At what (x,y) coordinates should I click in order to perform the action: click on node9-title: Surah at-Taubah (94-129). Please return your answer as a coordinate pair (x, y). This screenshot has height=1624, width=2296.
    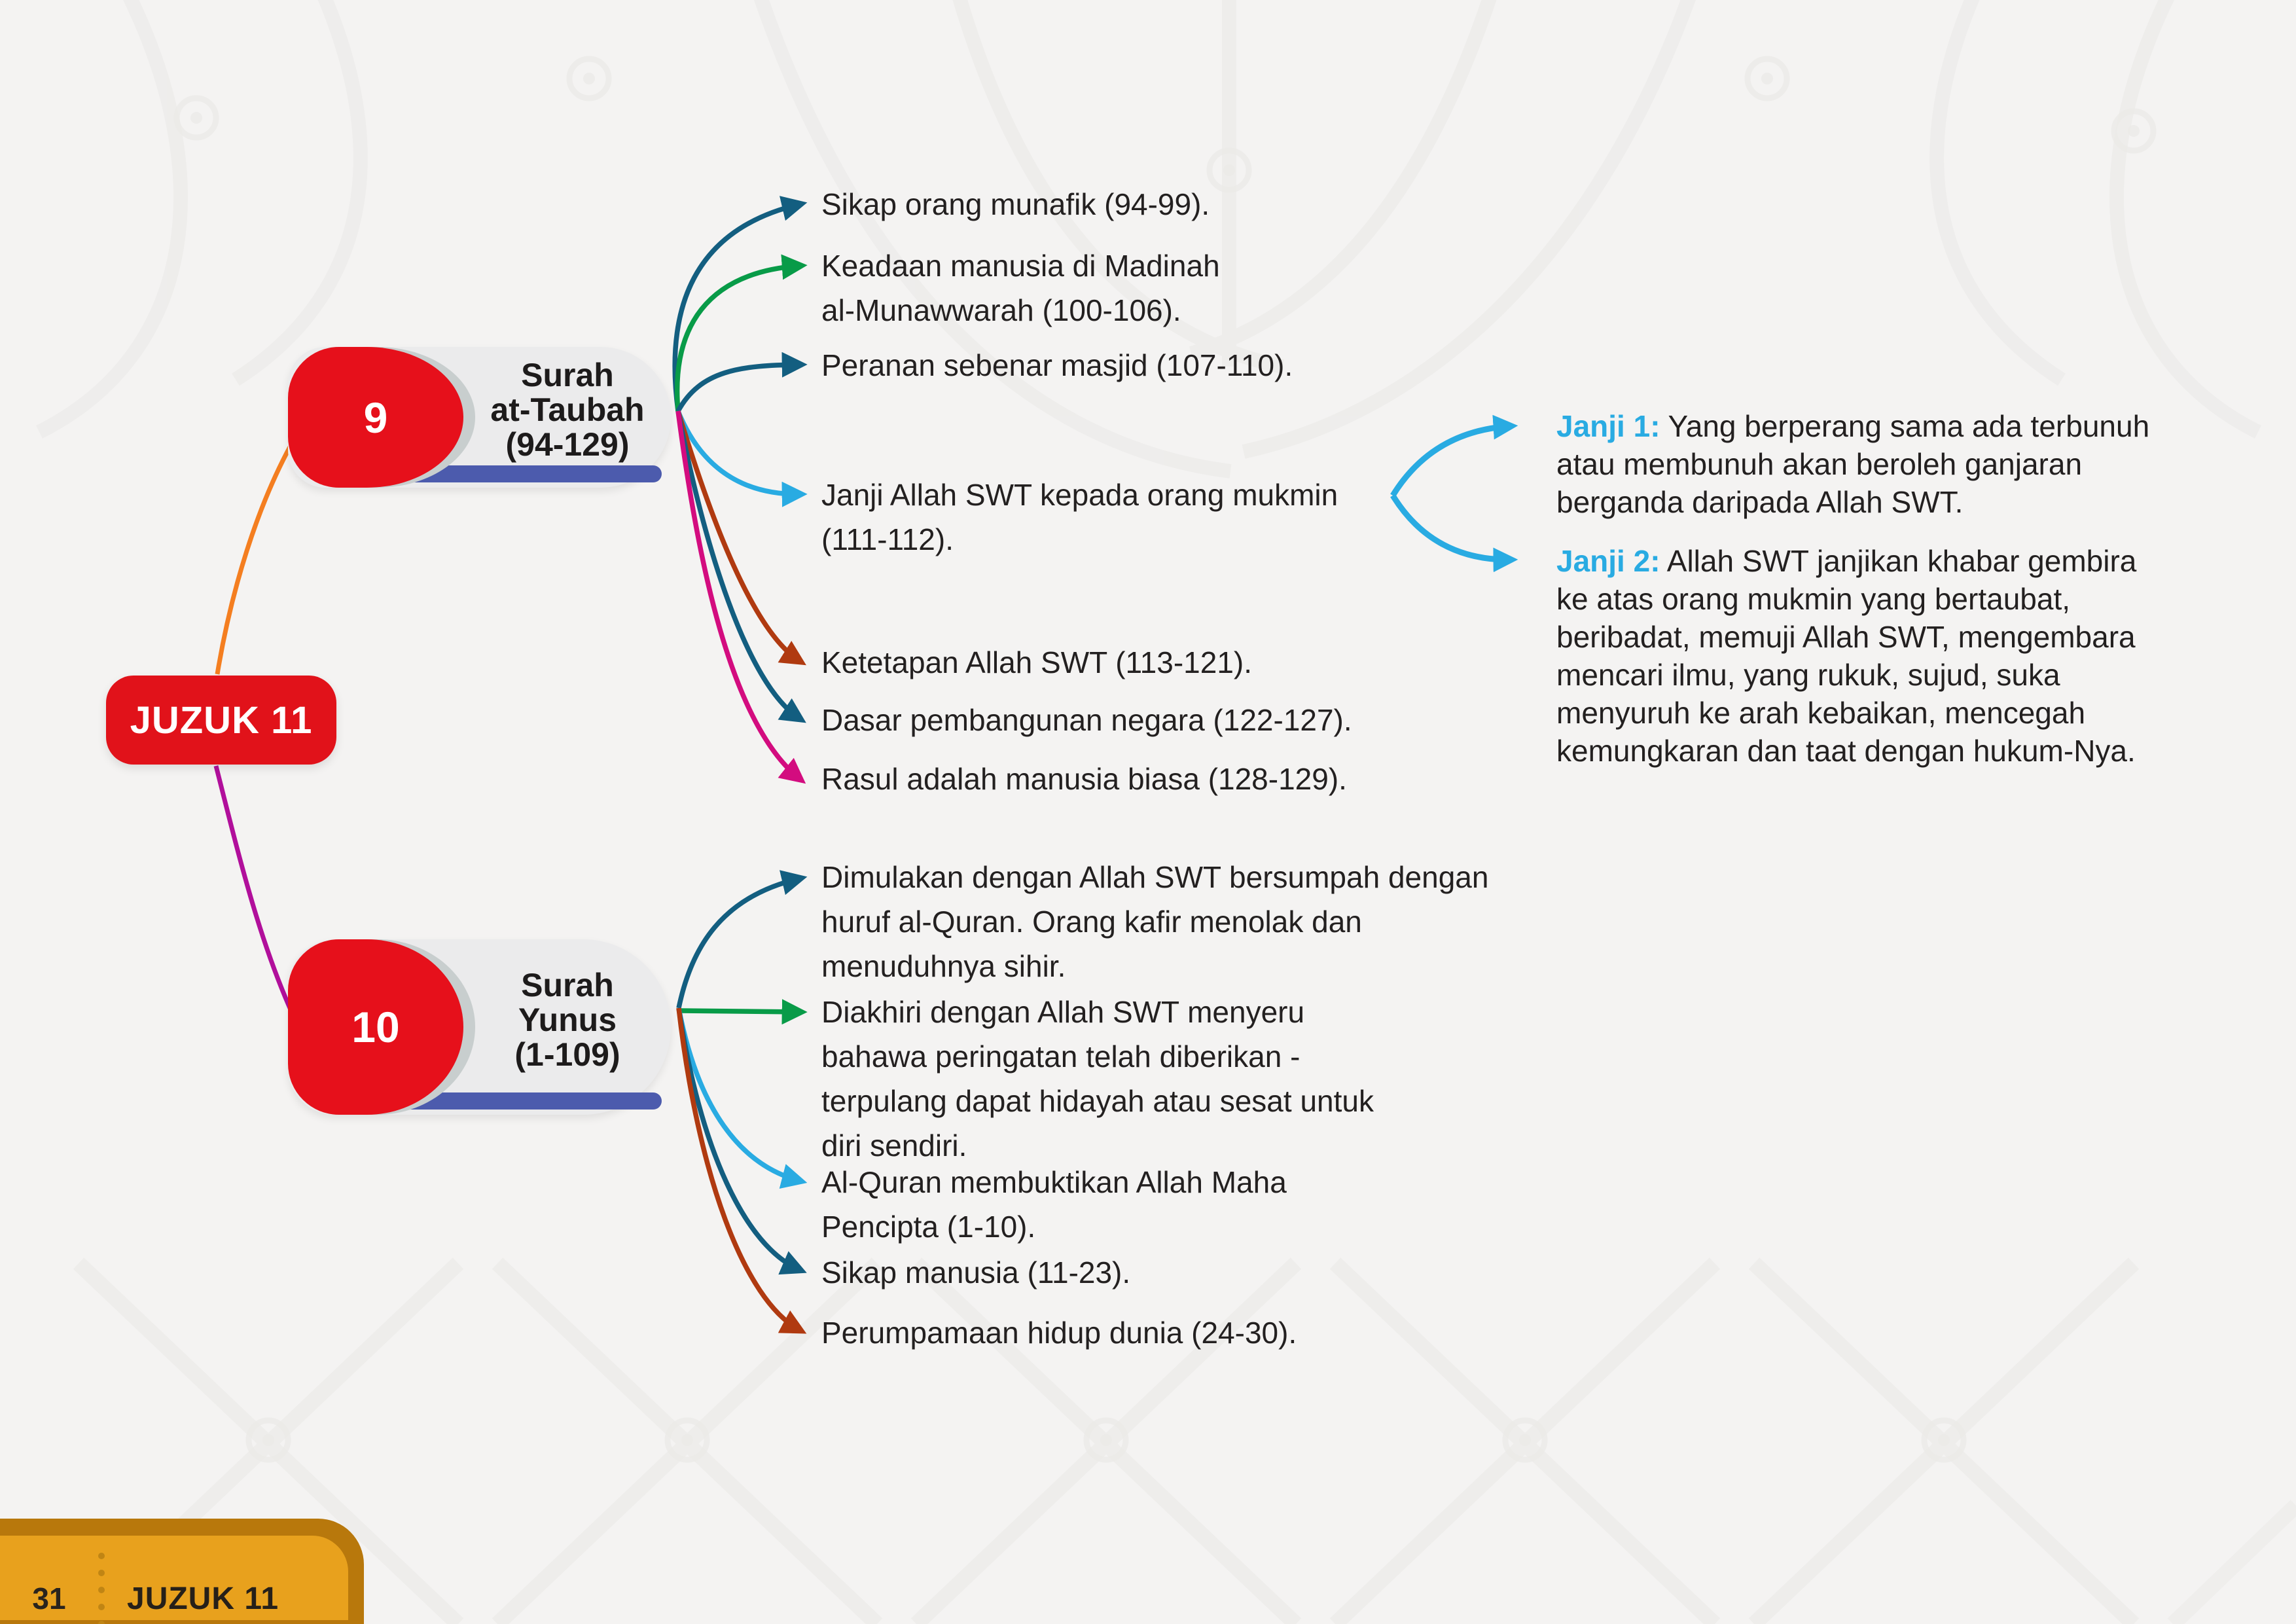
    Looking at the image, I should click on (567, 410).